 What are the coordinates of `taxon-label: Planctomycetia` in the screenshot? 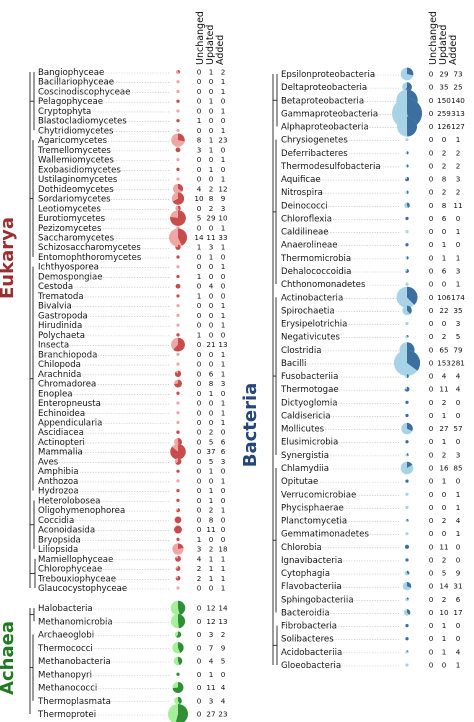 It's located at (314, 522).